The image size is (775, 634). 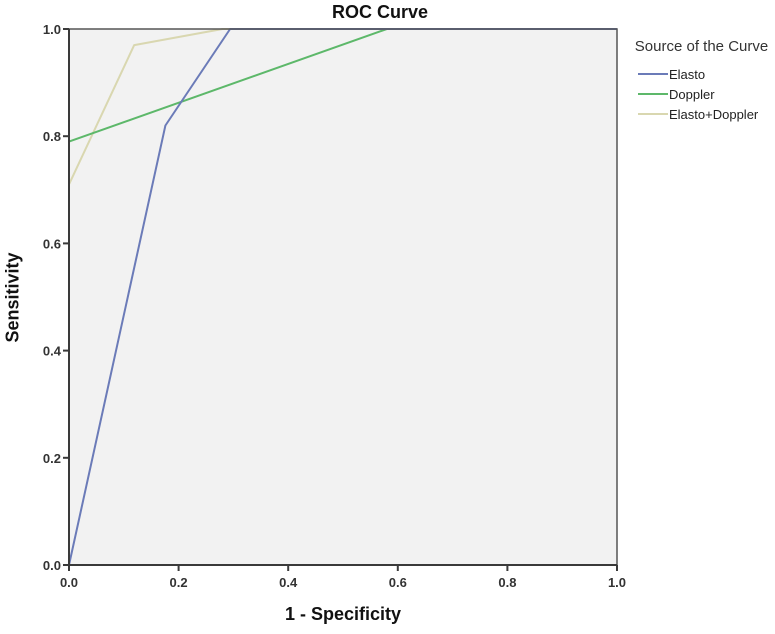 What do you see at coordinates (69, 582) in the screenshot?
I see `x-tick-label: 0.0` at bounding box center [69, 582].